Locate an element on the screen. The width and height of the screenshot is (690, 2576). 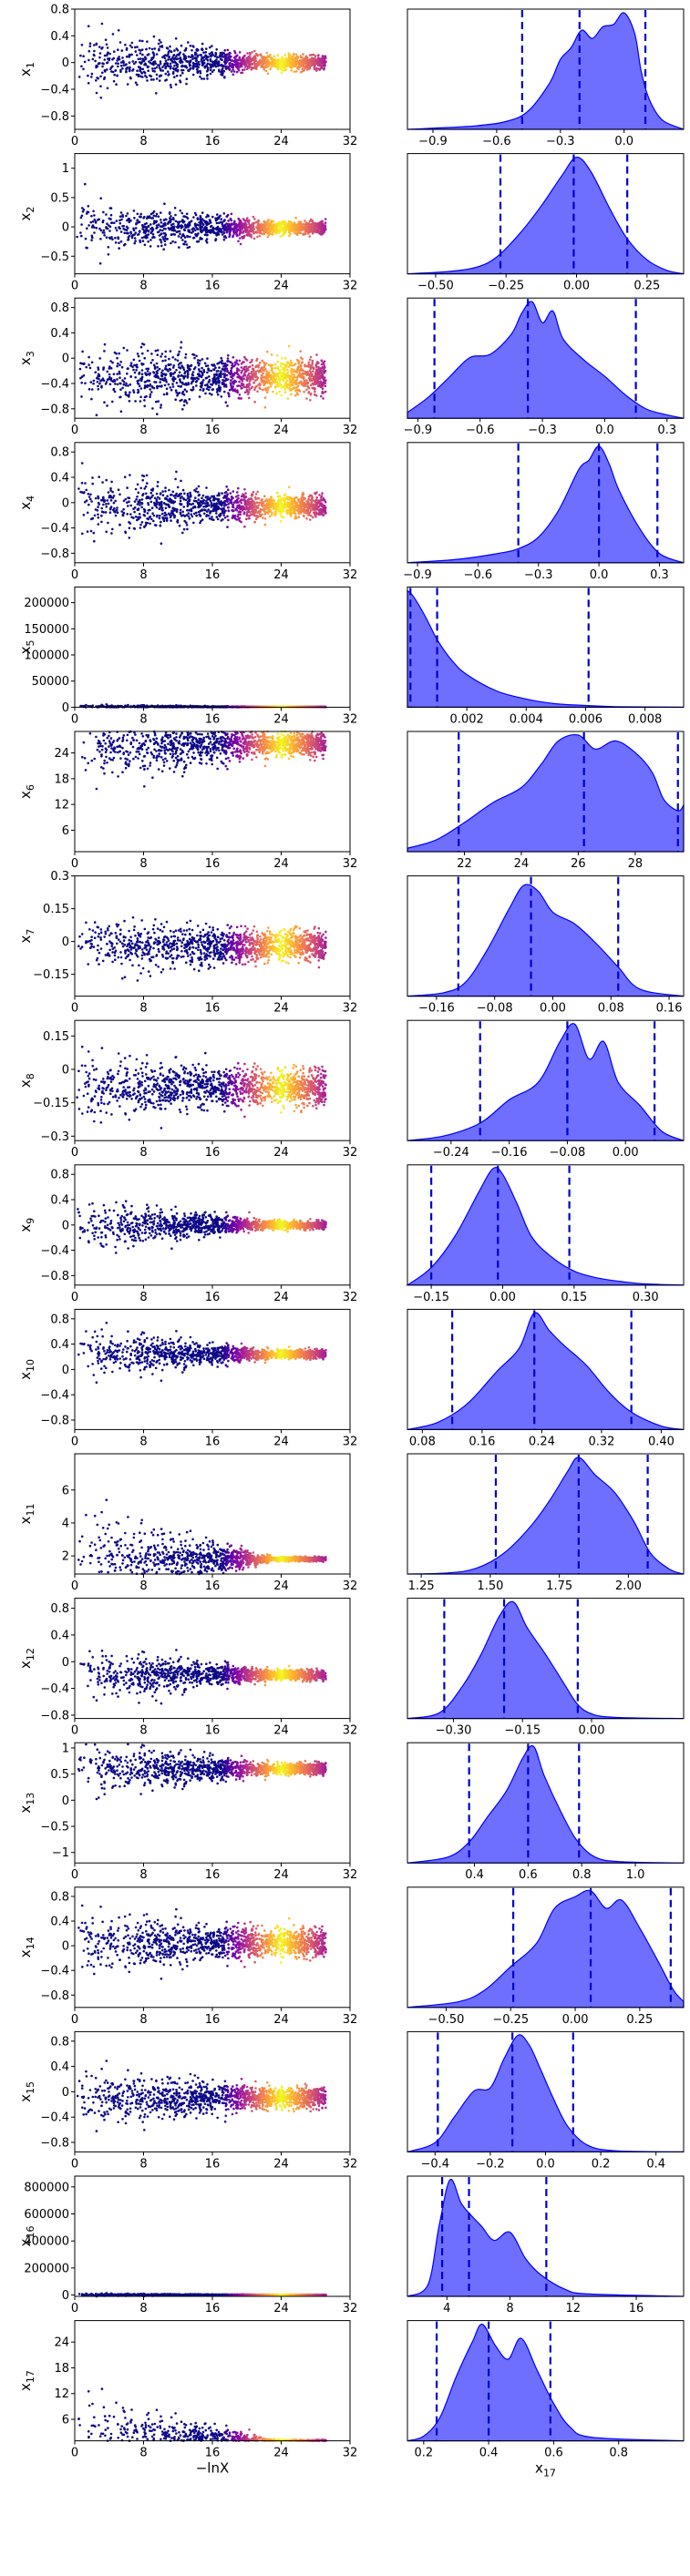
trace-xtick-label: 0 is located at coordinates (74, 141).